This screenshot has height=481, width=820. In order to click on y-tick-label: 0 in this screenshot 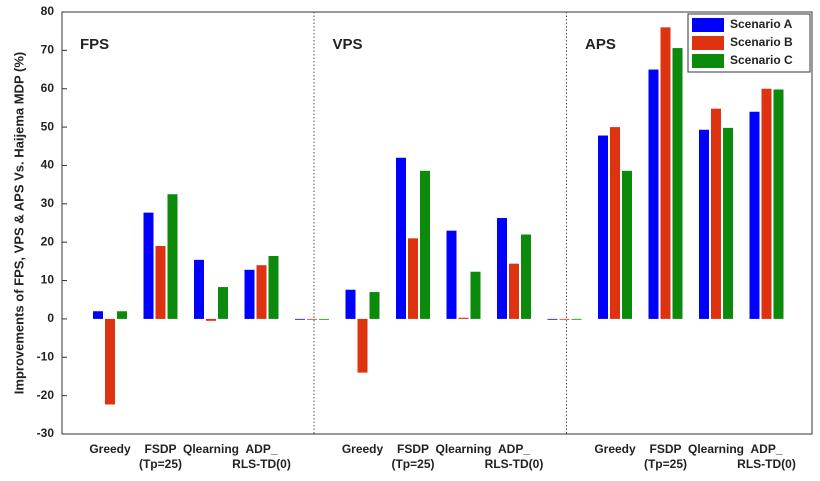, I will do `click(50, 318)`.